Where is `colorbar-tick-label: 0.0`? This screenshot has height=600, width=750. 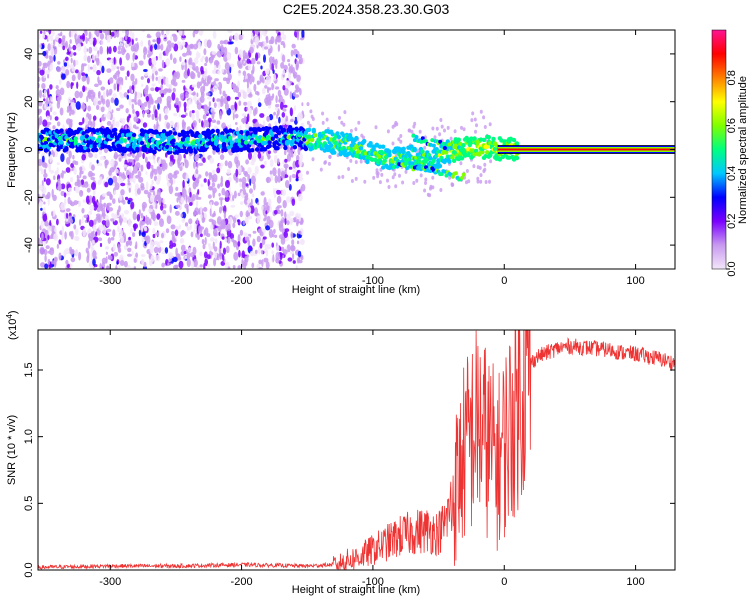 colorbar-tick-label: 0.0 is located at coordinates (732, 268).